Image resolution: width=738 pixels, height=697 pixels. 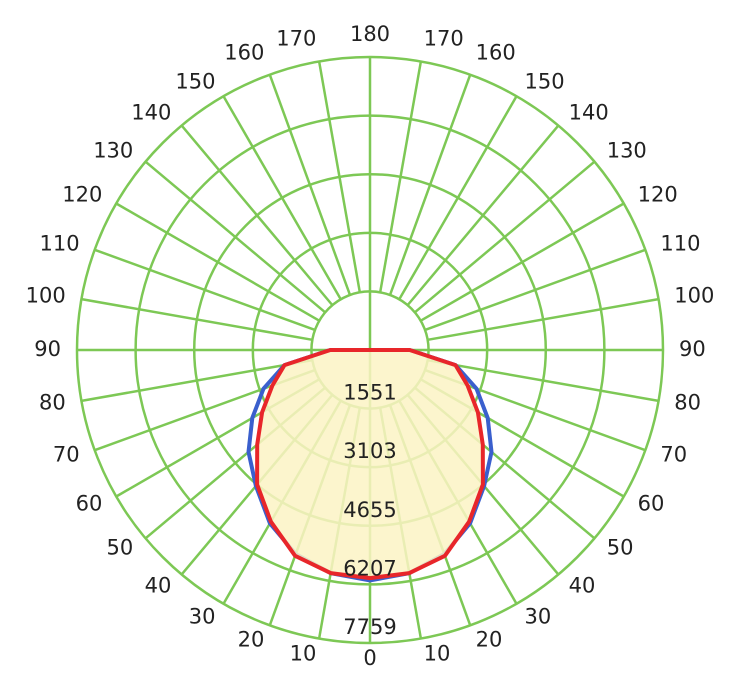 I want to click on curves, so click(x=370, y=465).